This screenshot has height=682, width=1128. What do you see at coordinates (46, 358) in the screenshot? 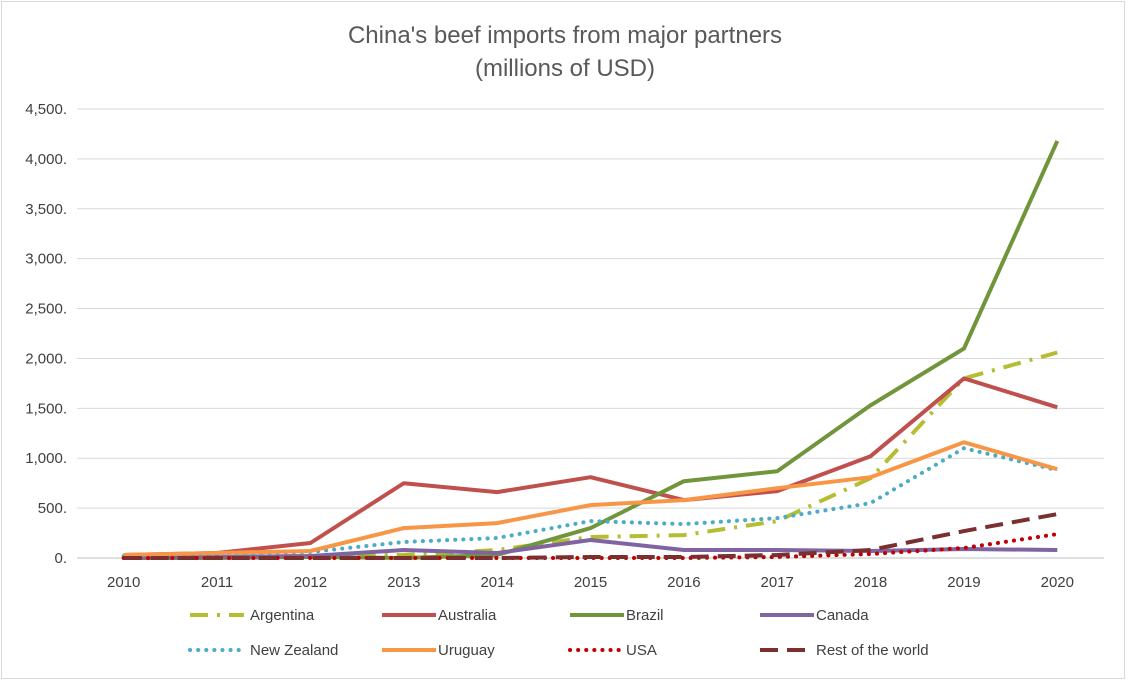
I see `y-tick-label: 2,000.` at bounding box center [46, 358].